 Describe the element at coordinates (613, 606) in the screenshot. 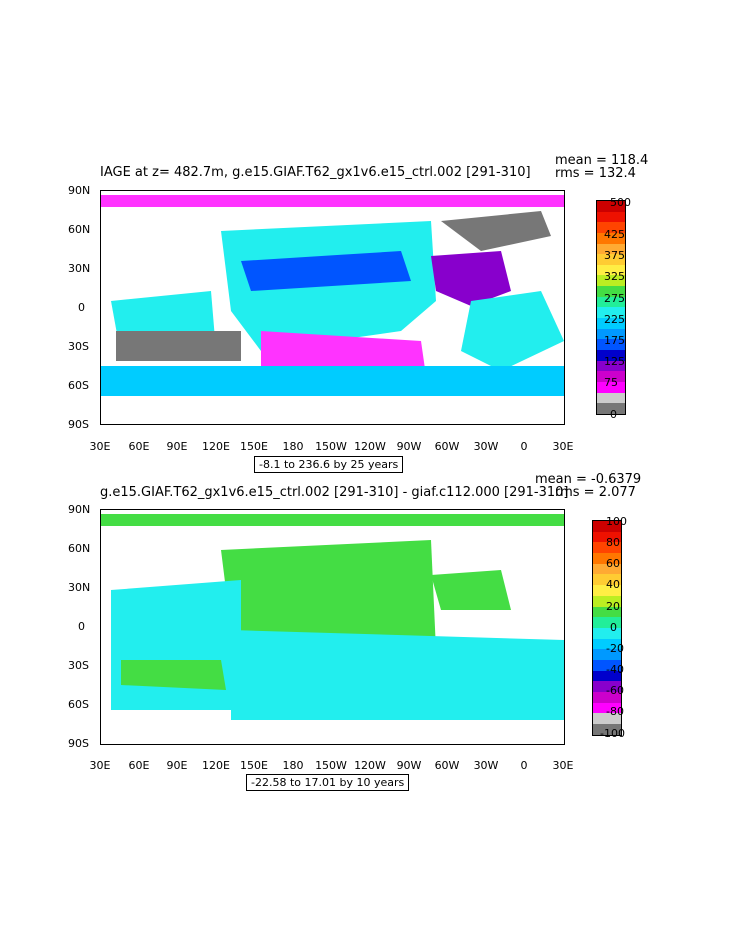

I see `cbar-label: 20` at that location.